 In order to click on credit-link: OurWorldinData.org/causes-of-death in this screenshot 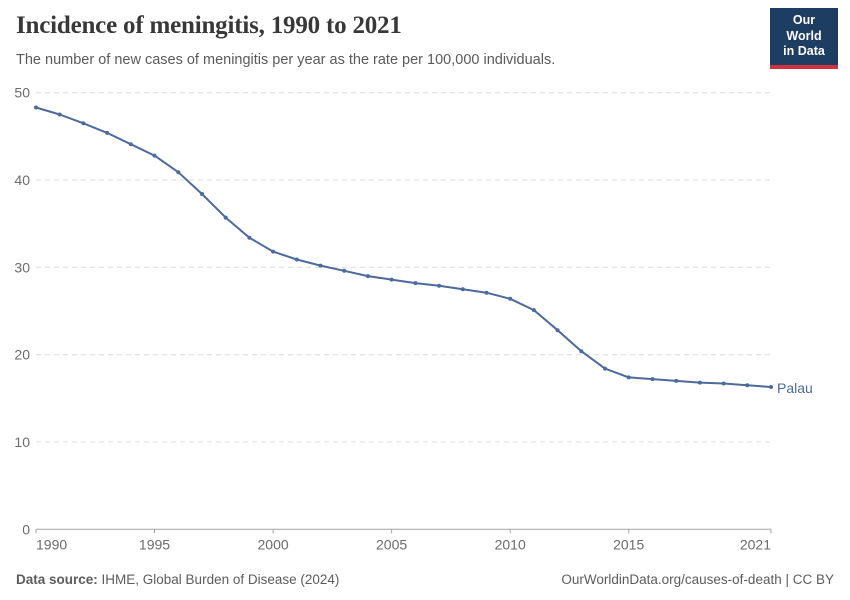, I will do `click(671, 579)`.